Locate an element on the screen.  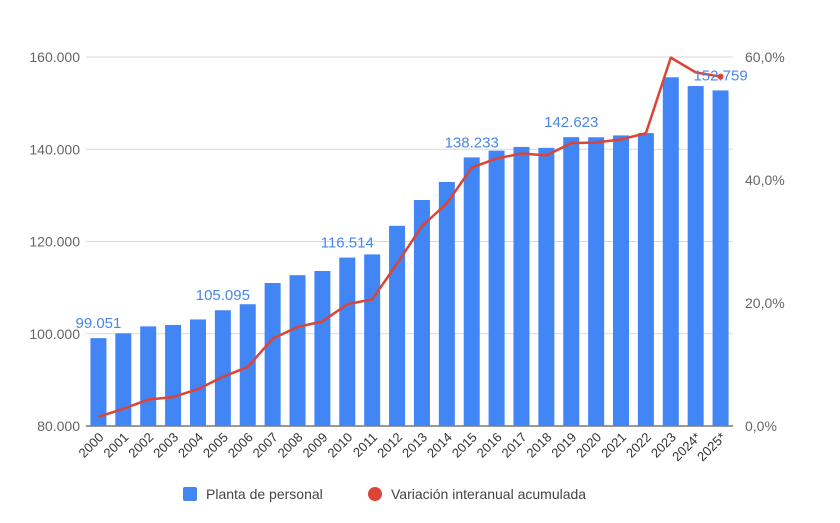
left-tick-label: 120.000 is located at coordinates (54, 242).